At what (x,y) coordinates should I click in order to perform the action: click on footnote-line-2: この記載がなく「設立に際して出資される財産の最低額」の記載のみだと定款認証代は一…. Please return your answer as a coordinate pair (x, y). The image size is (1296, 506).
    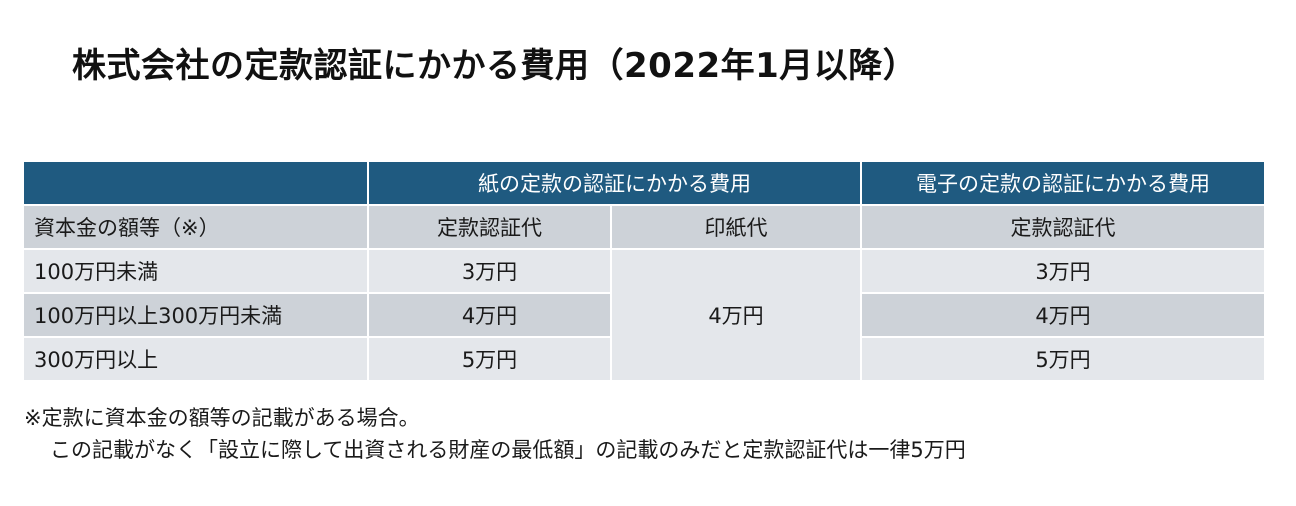
    Looking at the image, I should click on (508, 450).